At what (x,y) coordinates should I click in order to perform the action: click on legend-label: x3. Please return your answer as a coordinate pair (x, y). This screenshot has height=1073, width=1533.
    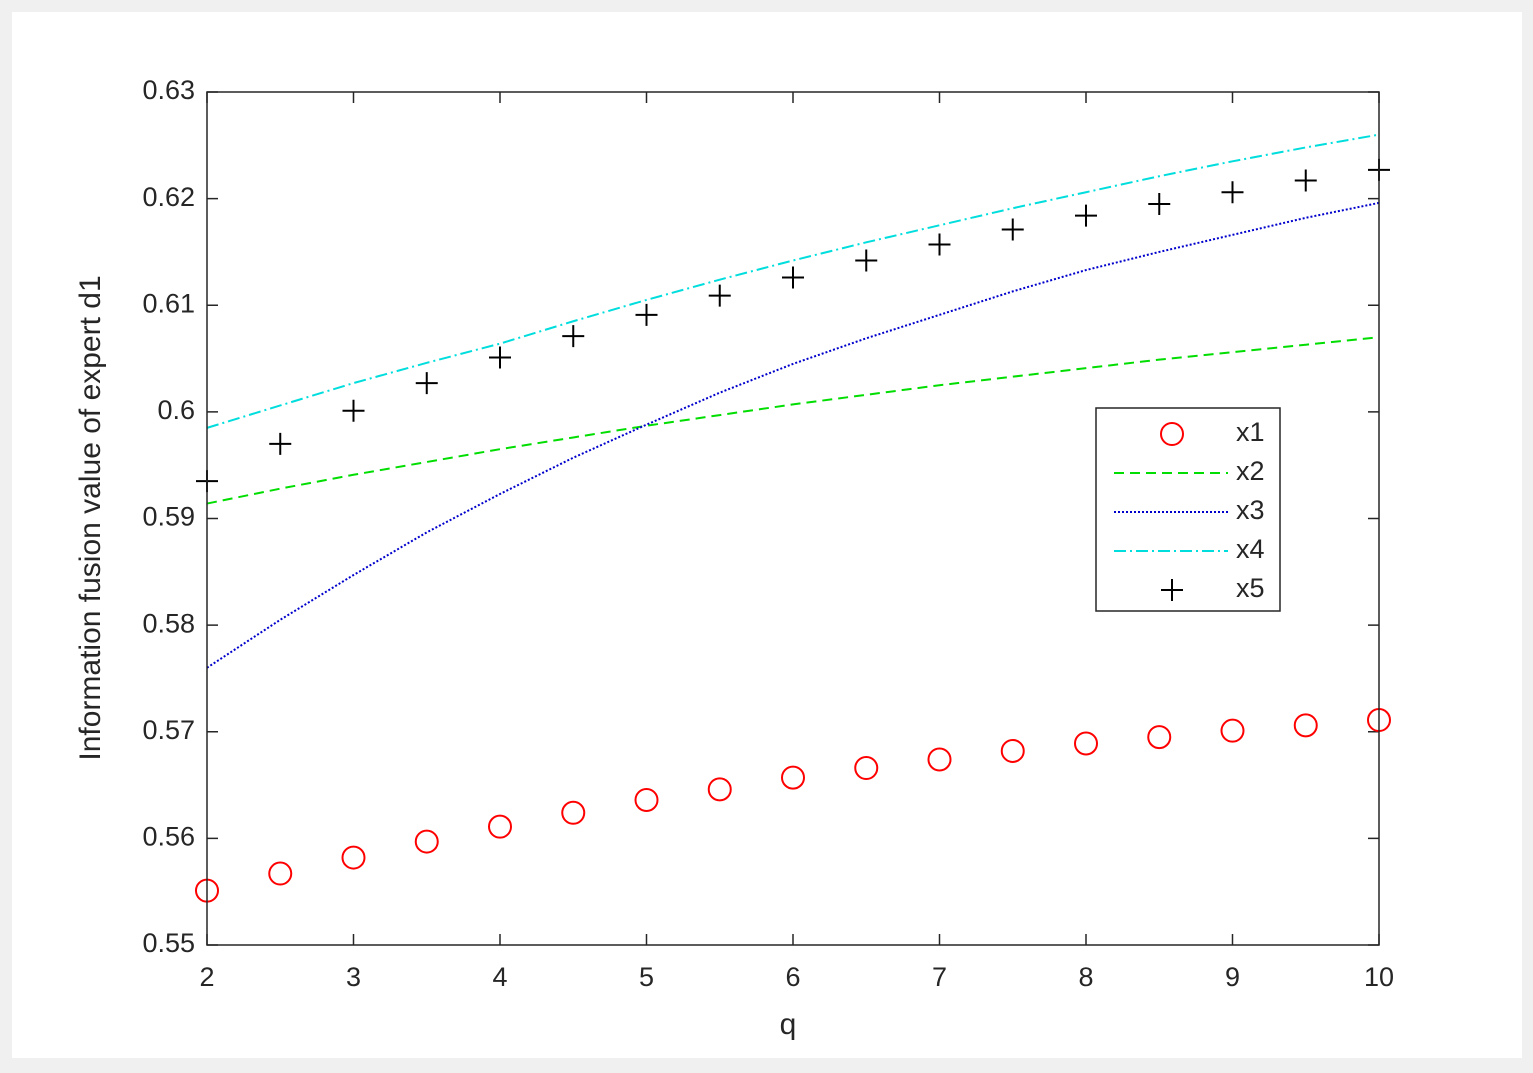
    Looking at the image, I should click on (1250, 510).